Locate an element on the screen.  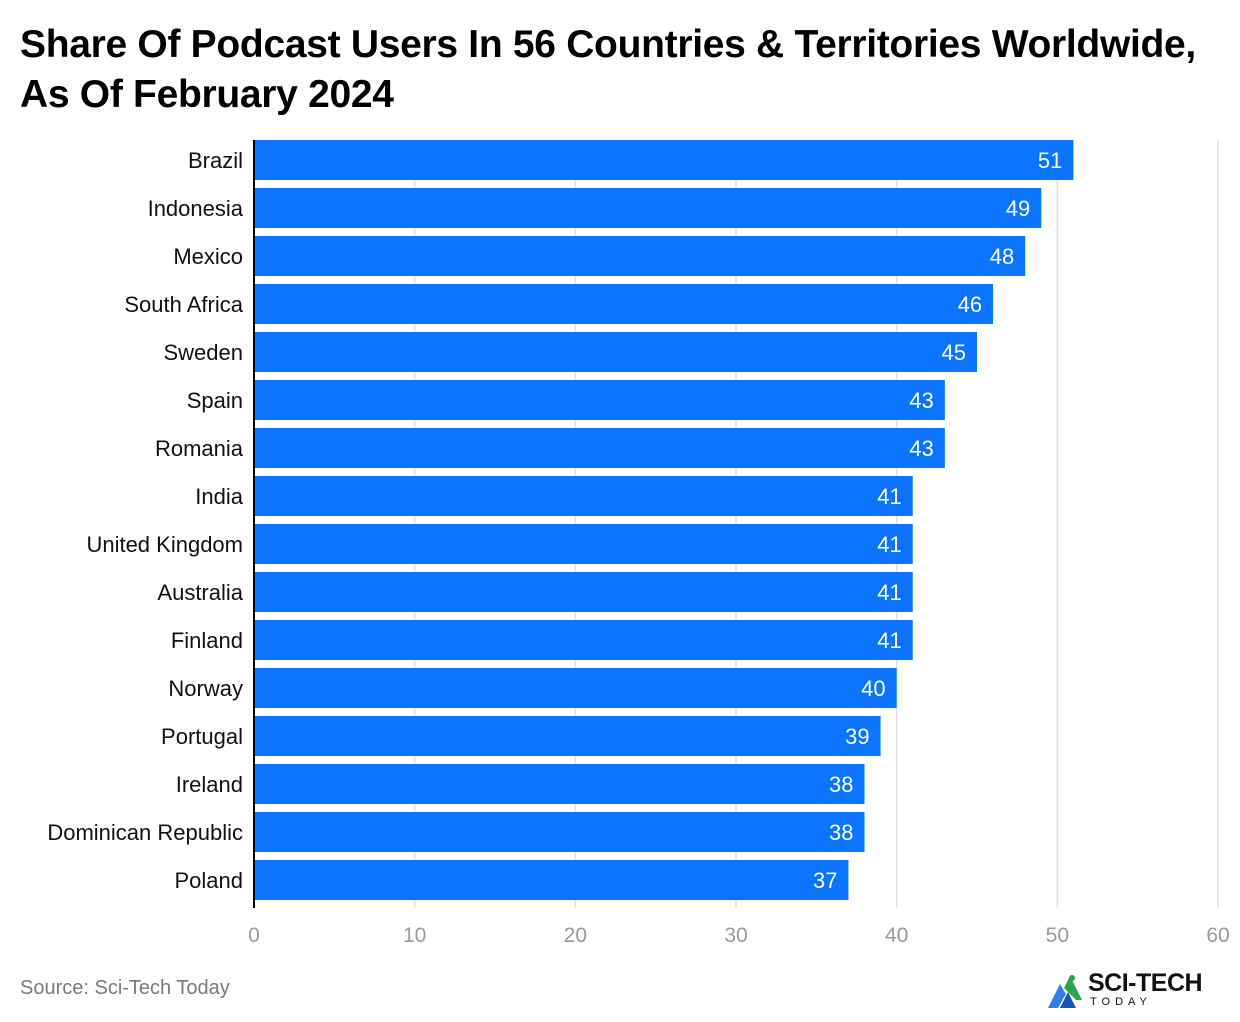
data-label: 46 is located at coordinates (970, 304).